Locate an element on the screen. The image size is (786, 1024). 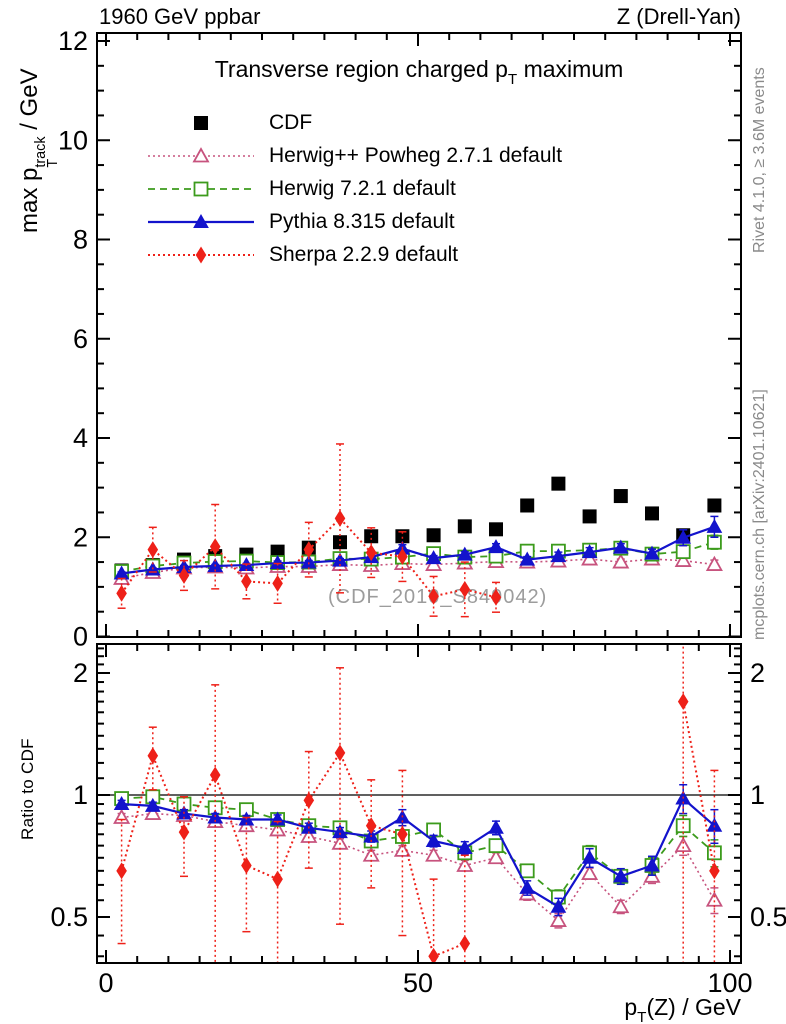
legend-row-pythia8: Pythia 8.315 default is located at coordinates (354, 221).